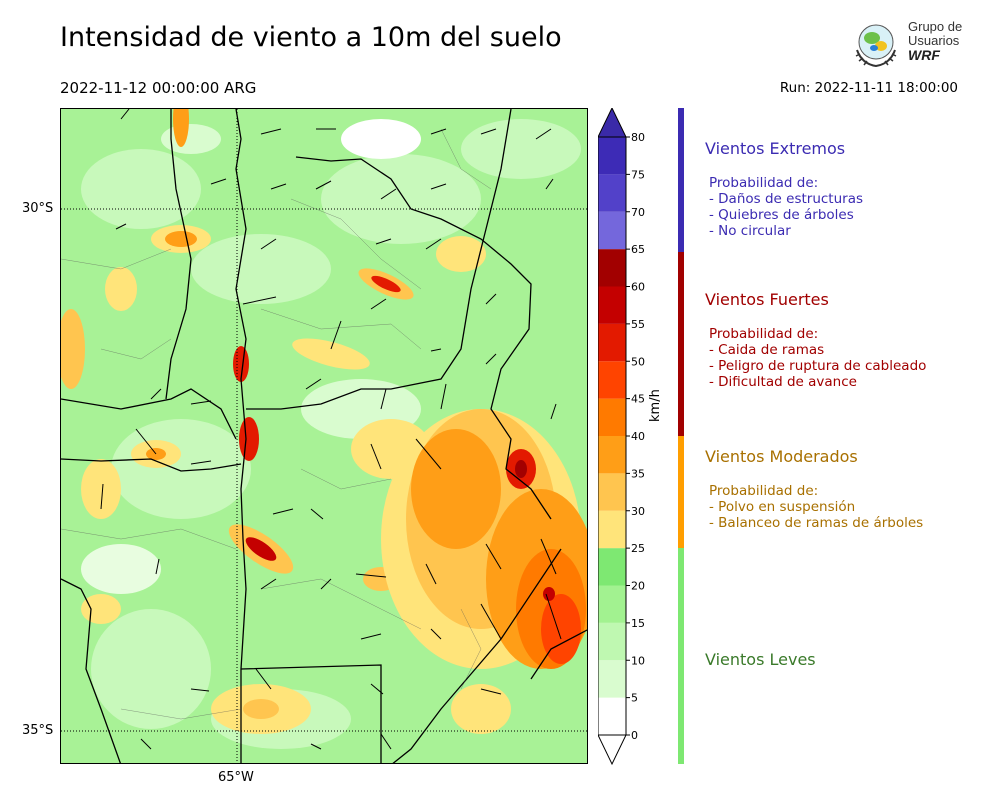  Describe the element at coordinates (638, 212) in the screenshot. I see `colorbar-tick-label: 70` at that location.